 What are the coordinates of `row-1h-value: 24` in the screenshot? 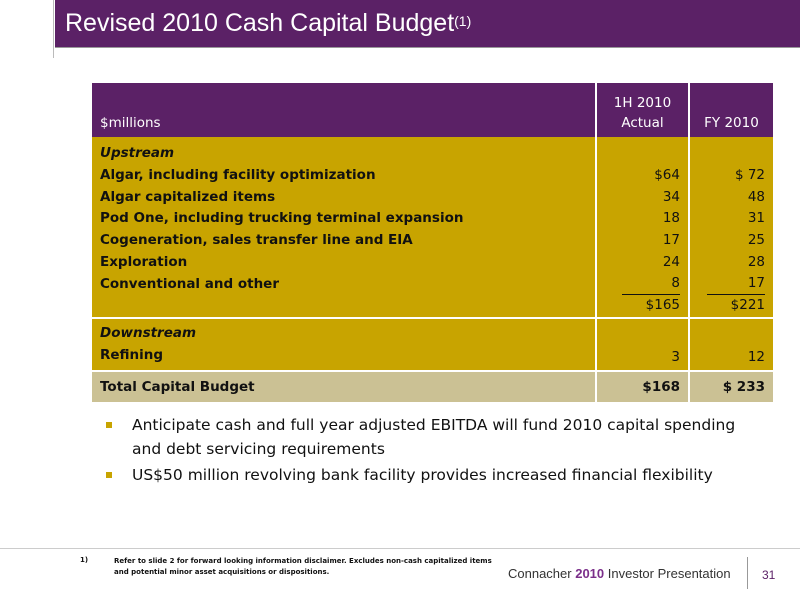 It's located at (642, 262).